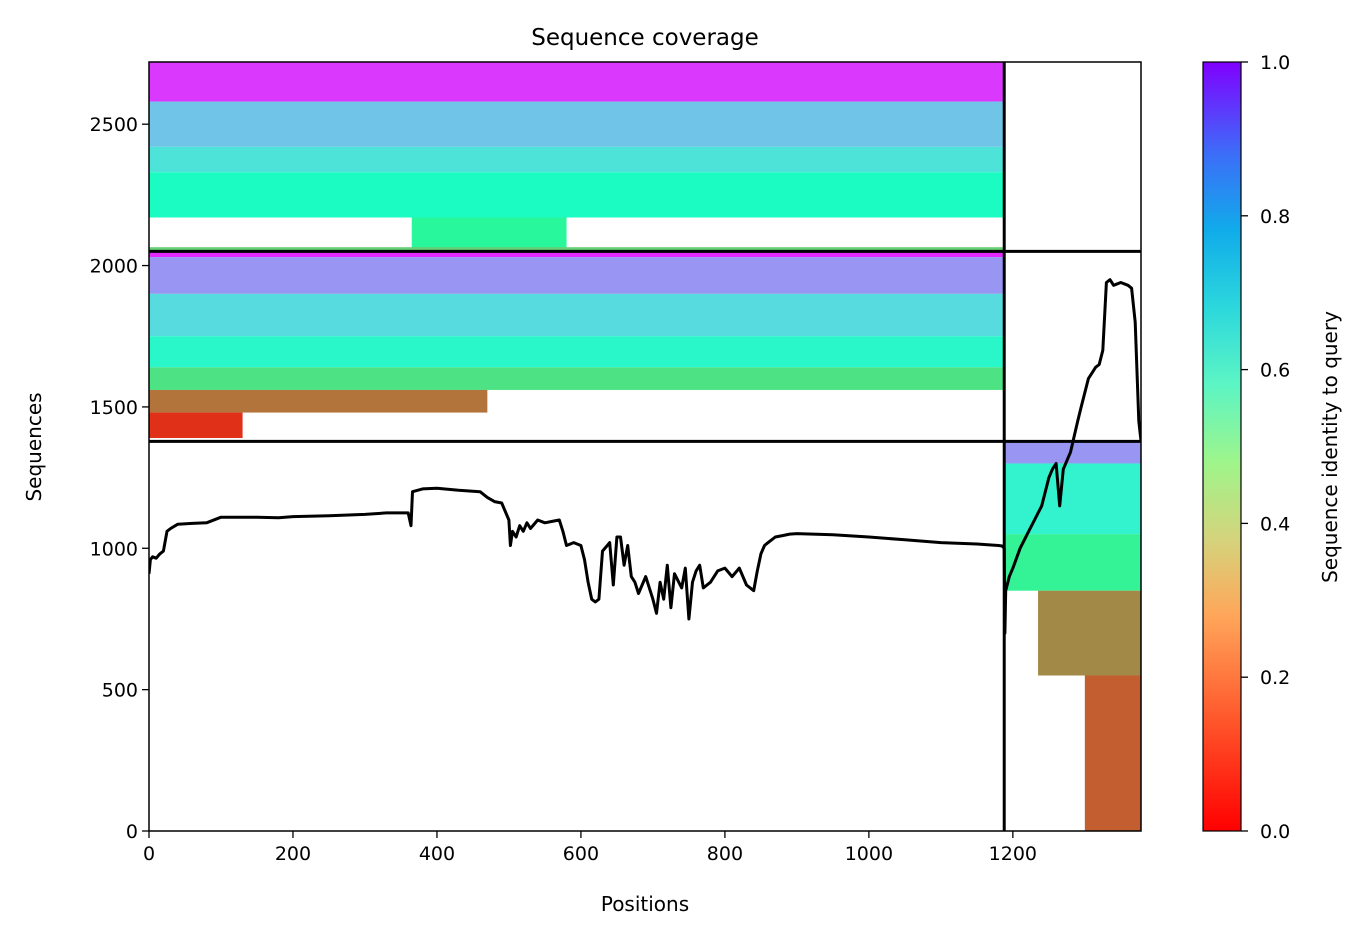  I want to click on y-axis-label: Sequences, so click(34, 446).